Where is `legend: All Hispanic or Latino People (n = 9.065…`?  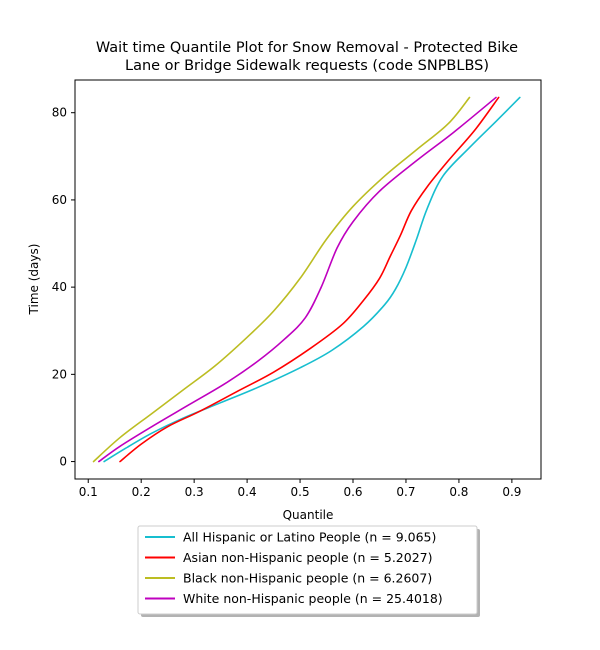 legend: All Hispanic or Latino People (n = 9.065… is located at coordinates (308, 571).